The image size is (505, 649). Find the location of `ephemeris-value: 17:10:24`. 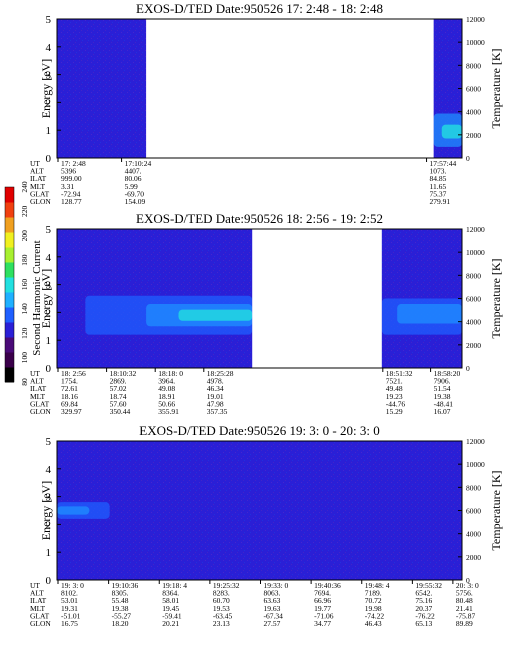

ephemeris-value: 17:10:24 is located at coordinates (138, 163).